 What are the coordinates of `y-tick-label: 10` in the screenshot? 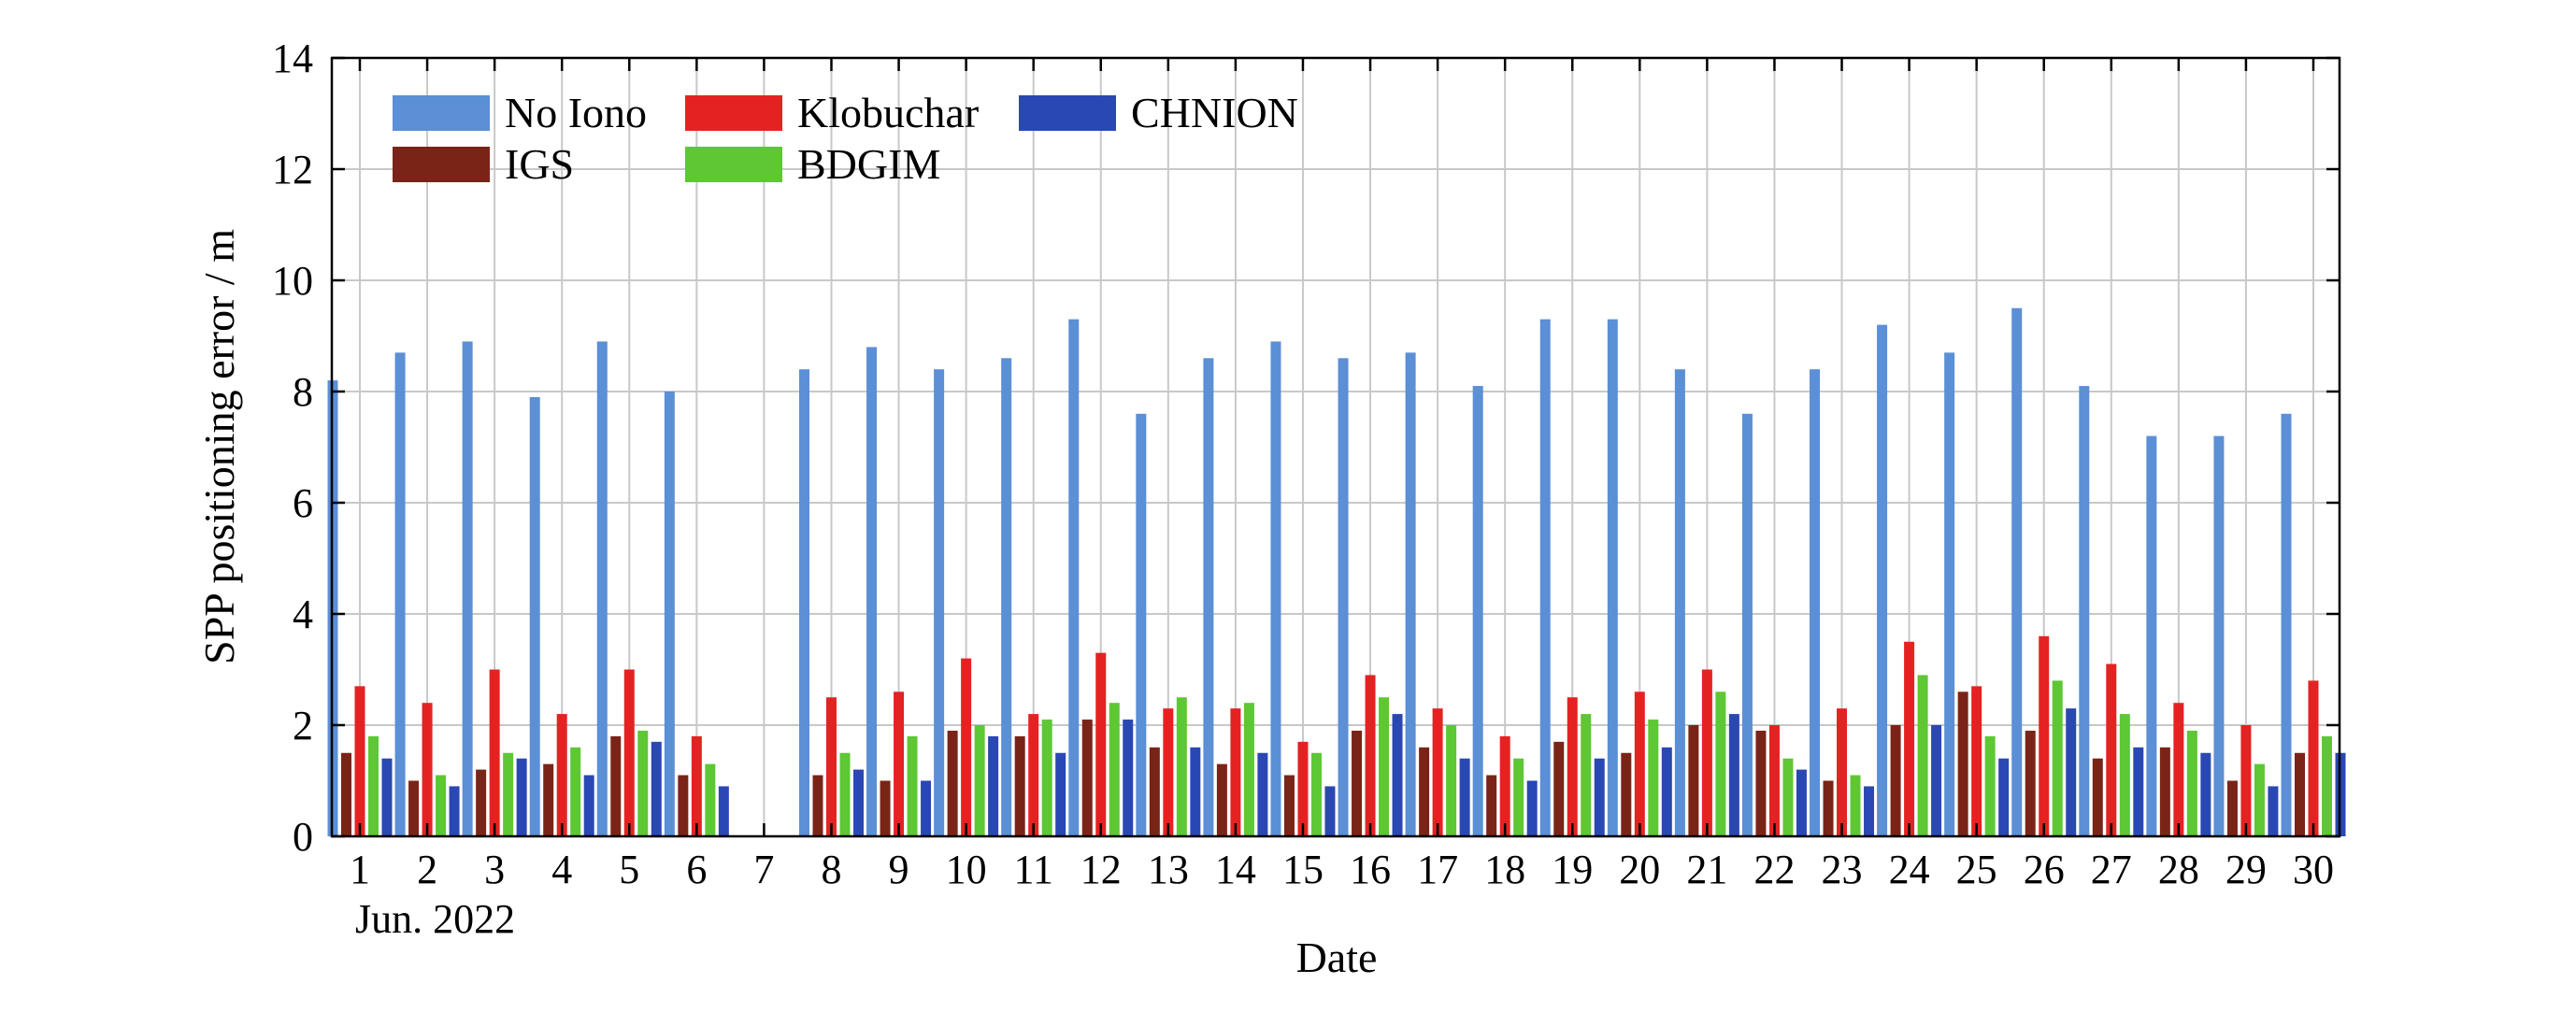 It's located at (292, 281).